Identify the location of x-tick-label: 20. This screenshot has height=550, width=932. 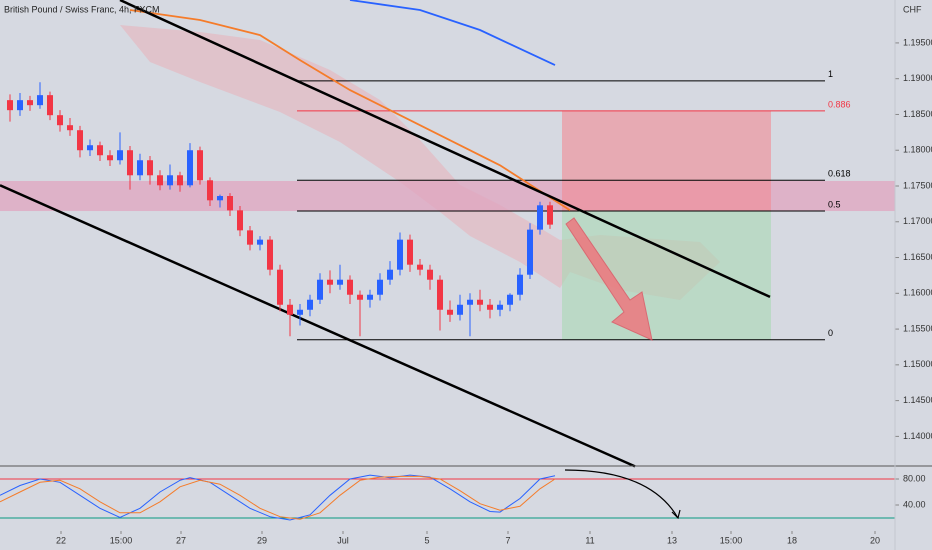
(875, 540).